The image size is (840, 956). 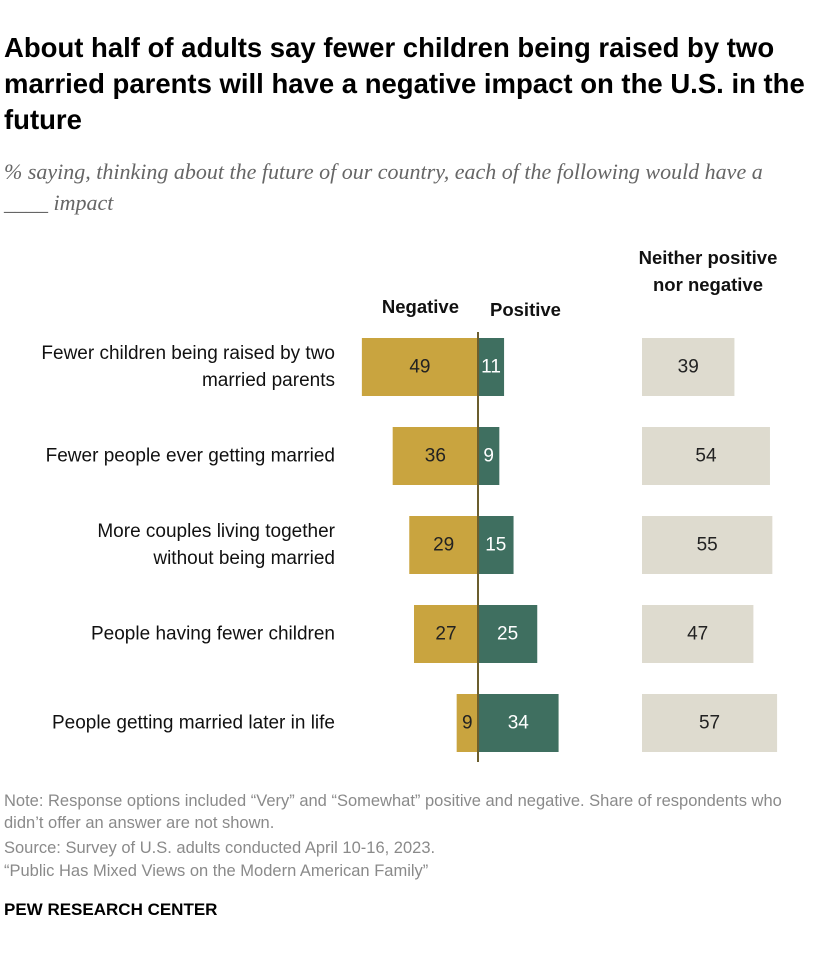 I want to click on value-label: 55, so click(x=707, y=545).